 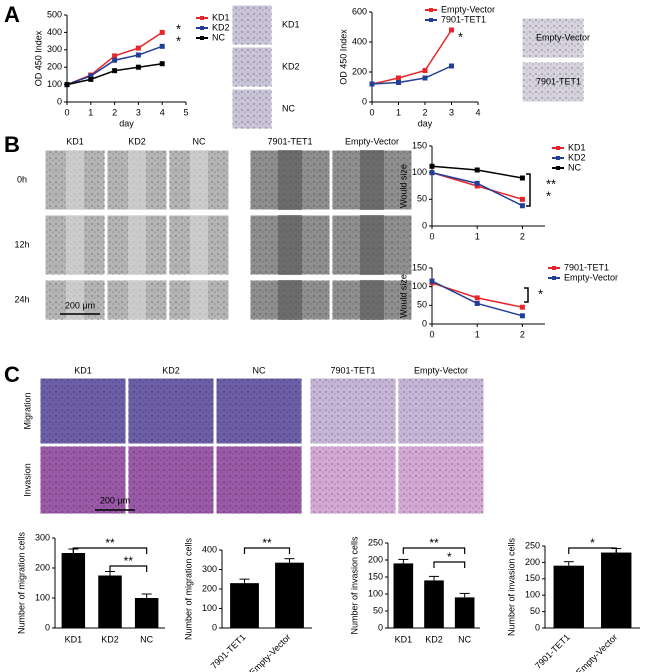 What do you see at coordinates (463, 19) in the screenshot?
I see `legend-label: 7901-TET1` at bounding box center [463, 19].